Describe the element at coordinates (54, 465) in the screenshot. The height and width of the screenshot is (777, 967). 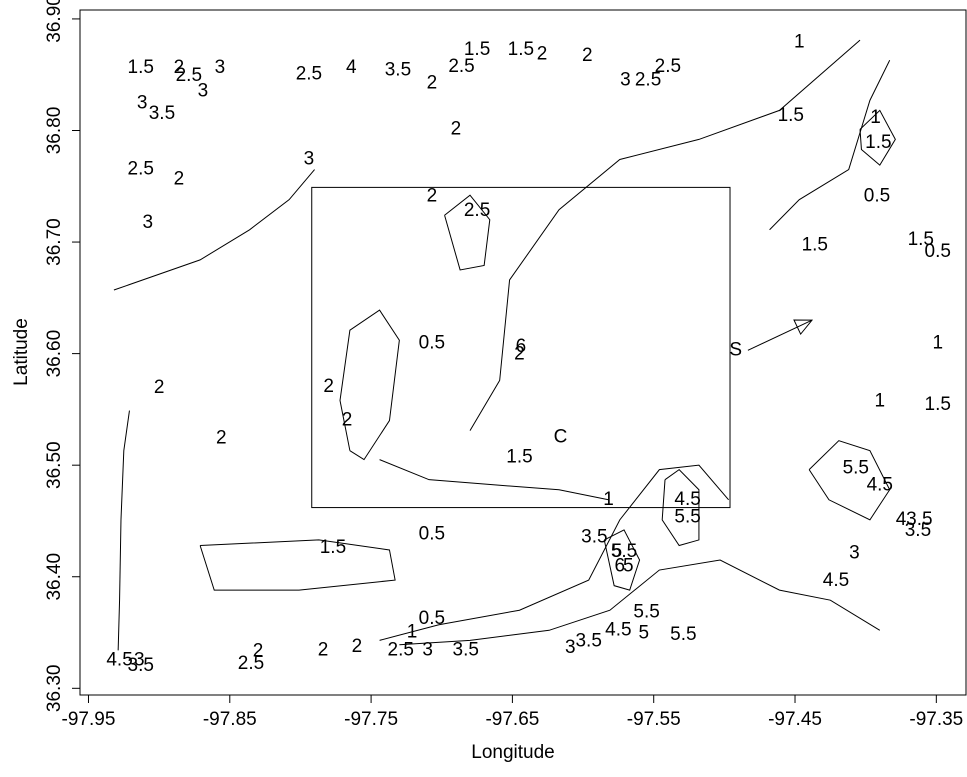
I see `y-tick-label: 36.50` at that location.